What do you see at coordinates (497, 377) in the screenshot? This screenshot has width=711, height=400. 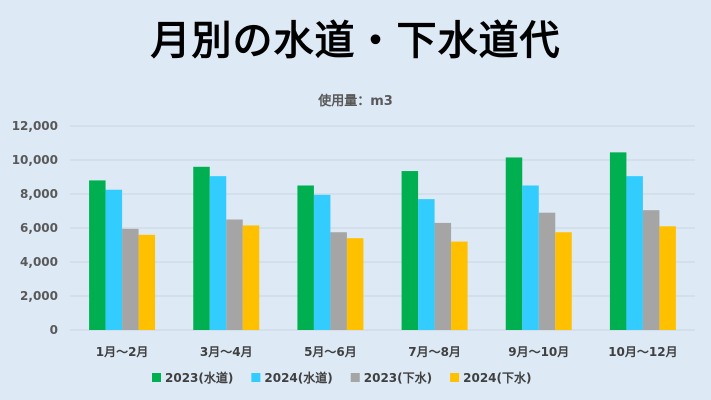 I see `legend-label: 2024(下水)` at bounding box center [497, 377].